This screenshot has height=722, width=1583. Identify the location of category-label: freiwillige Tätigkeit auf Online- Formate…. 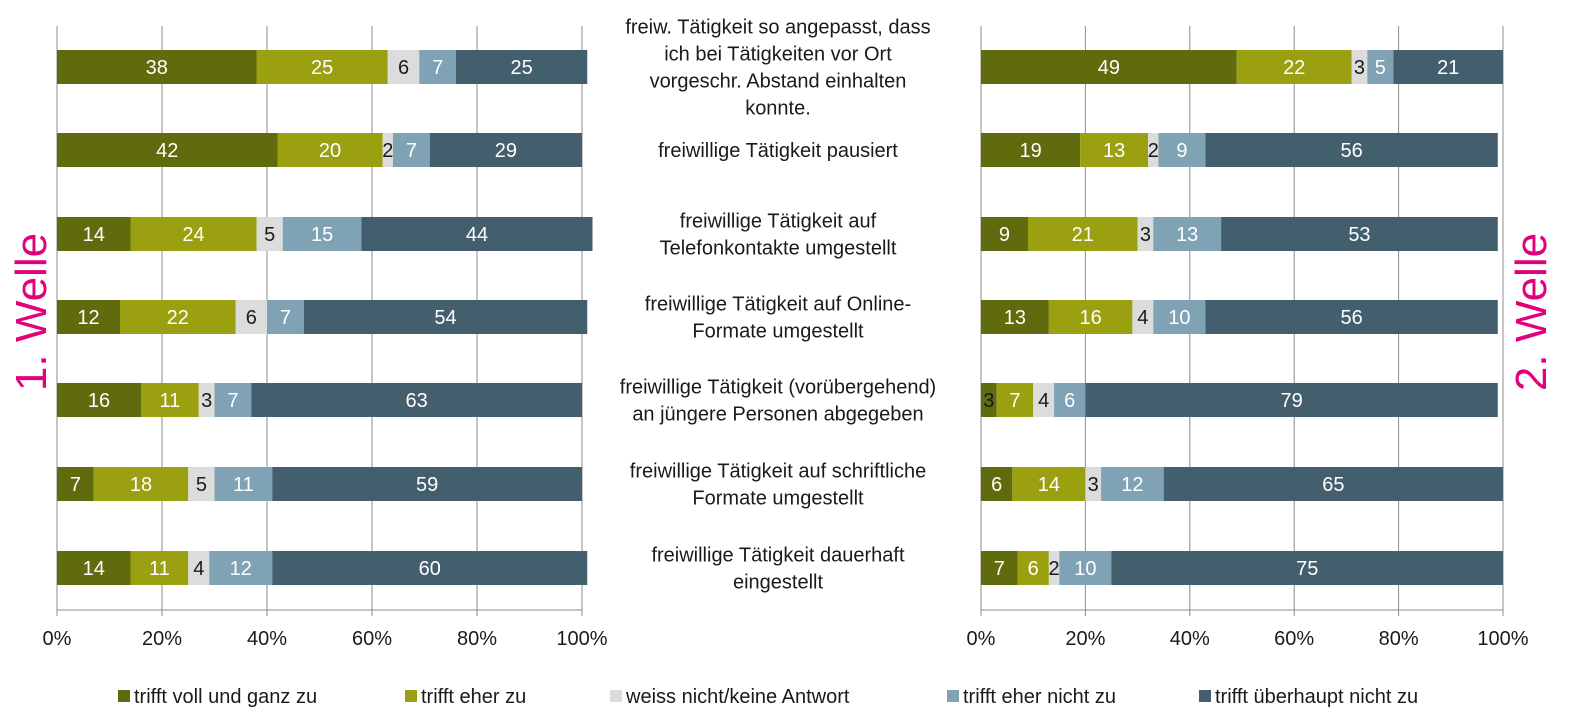
(778, 318).